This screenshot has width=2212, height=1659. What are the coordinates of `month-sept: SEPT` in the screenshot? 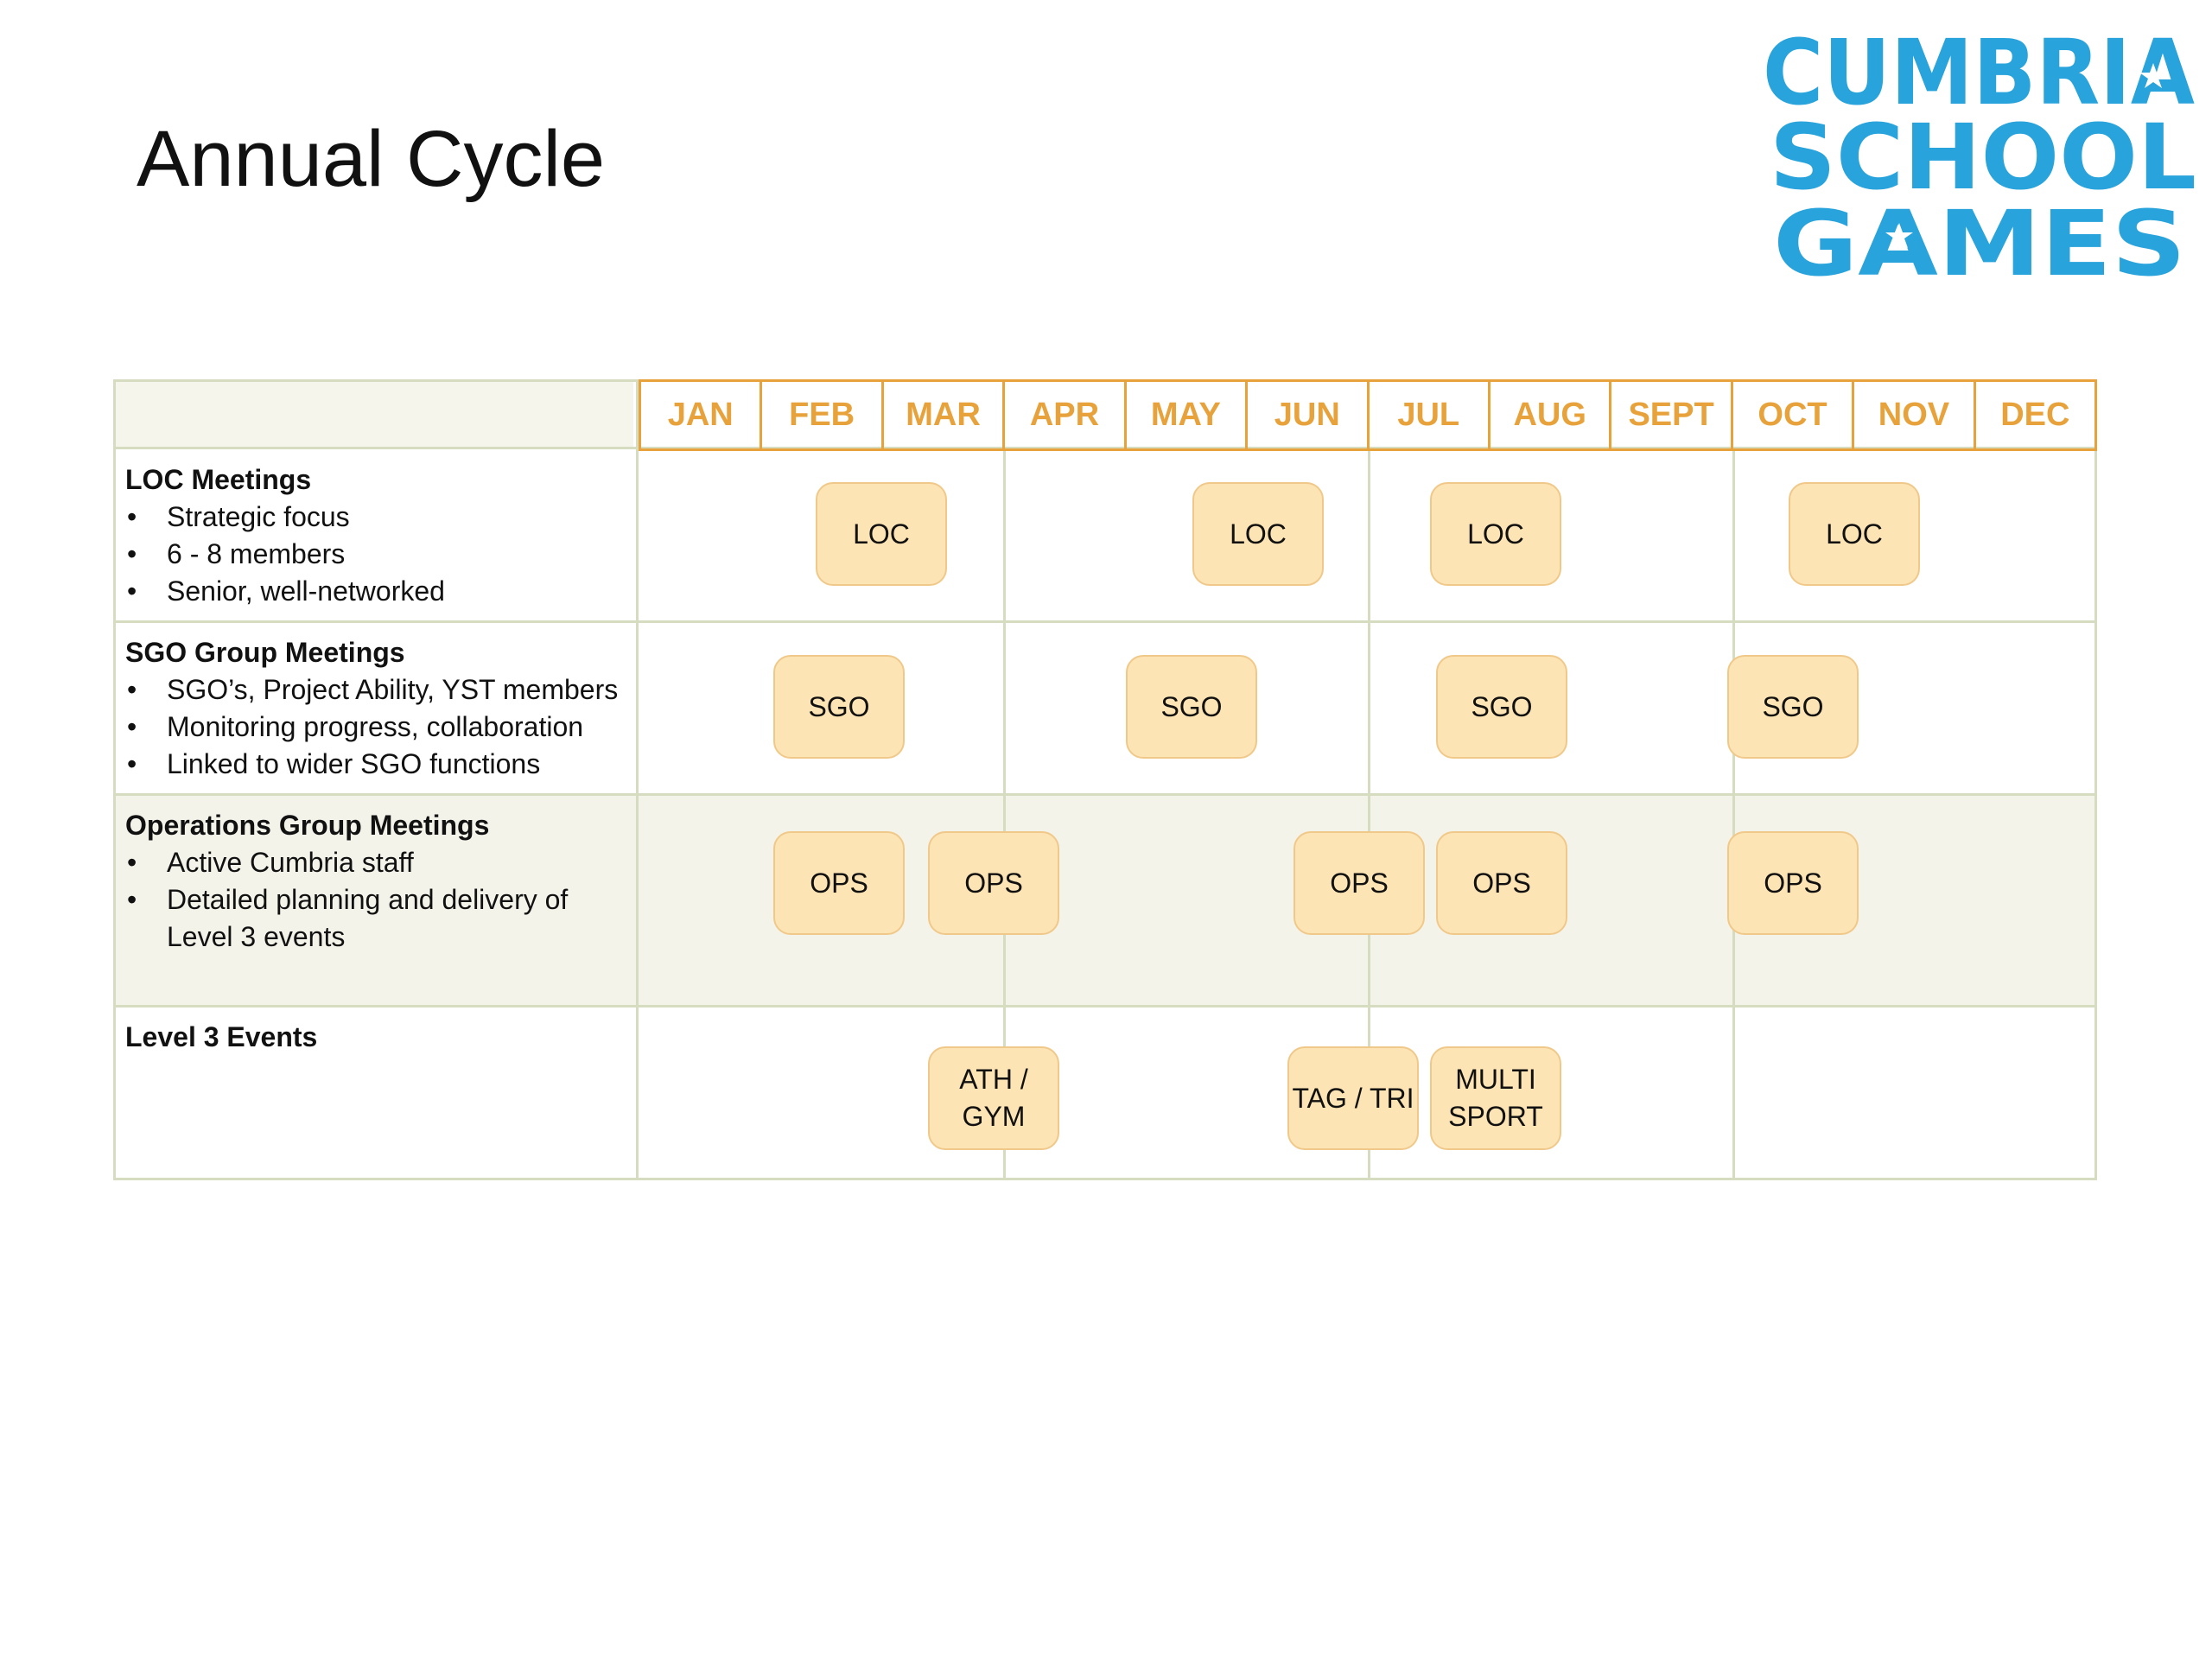 It's located at (1672, 415).